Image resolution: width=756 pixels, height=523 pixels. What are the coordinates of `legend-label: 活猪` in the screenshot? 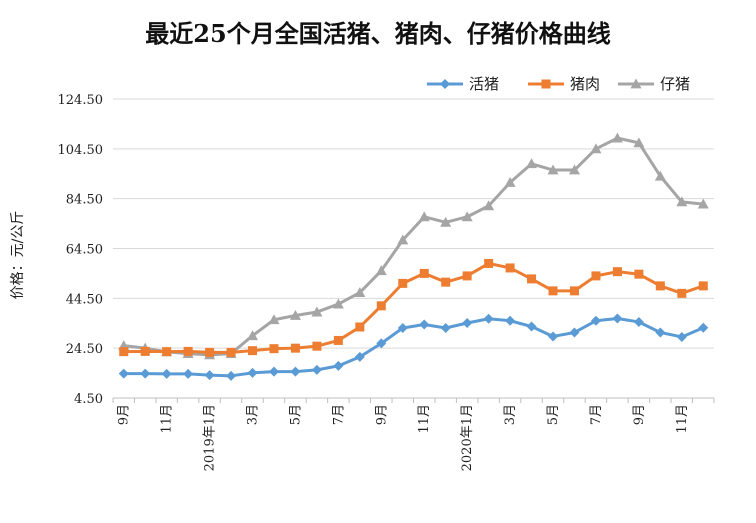 It's located at (484, 84).